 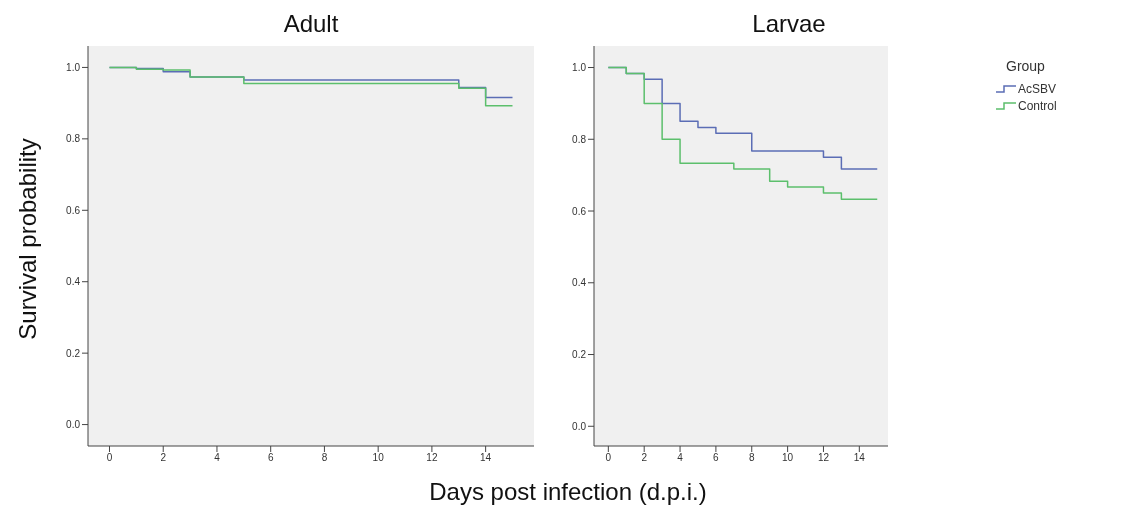 What do you see at coordinates (28, 239) in the screenshot?
I see `y-axis-title: Survival probability` at bounding box center [28, 239].